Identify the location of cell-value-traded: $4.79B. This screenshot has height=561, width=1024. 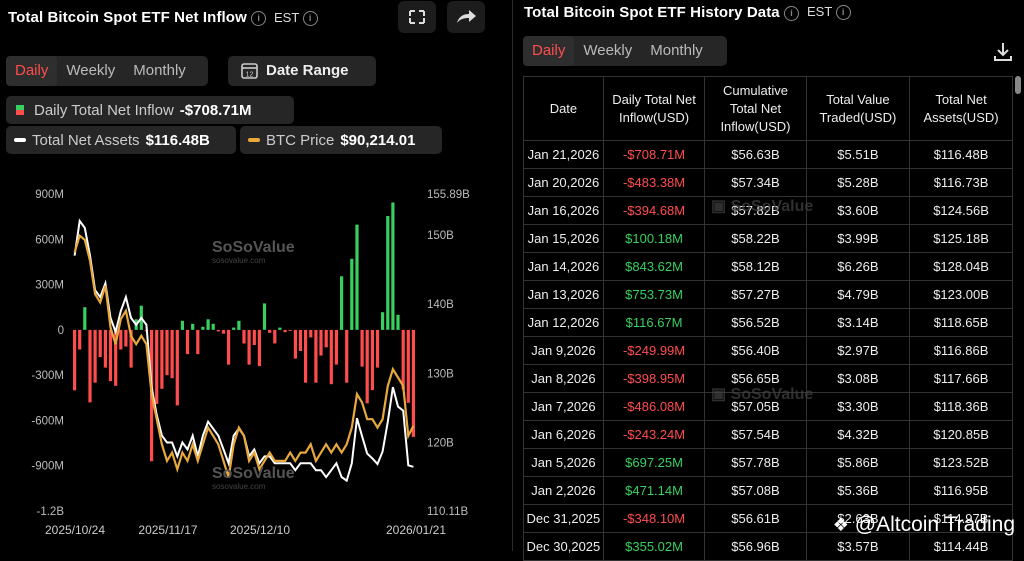
(858, 294).